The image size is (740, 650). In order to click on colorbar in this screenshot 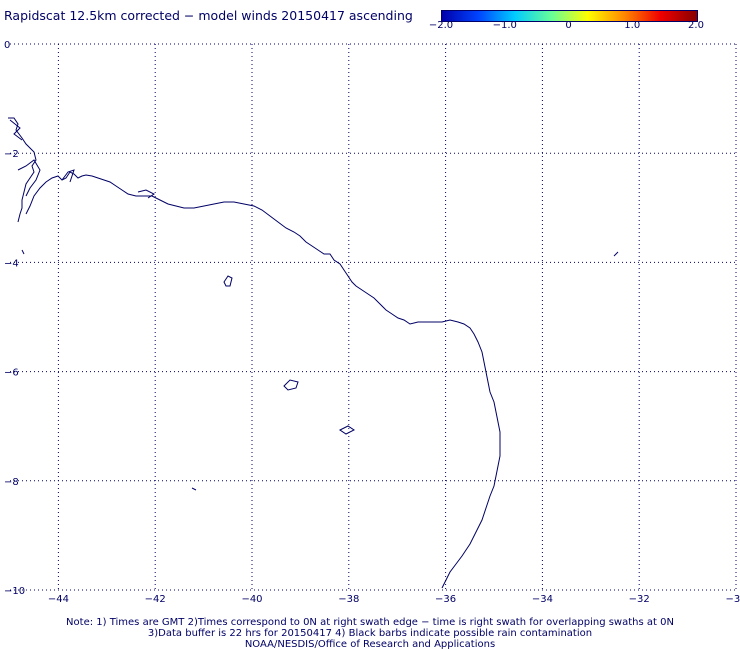, I will do `click(569, 16)`.